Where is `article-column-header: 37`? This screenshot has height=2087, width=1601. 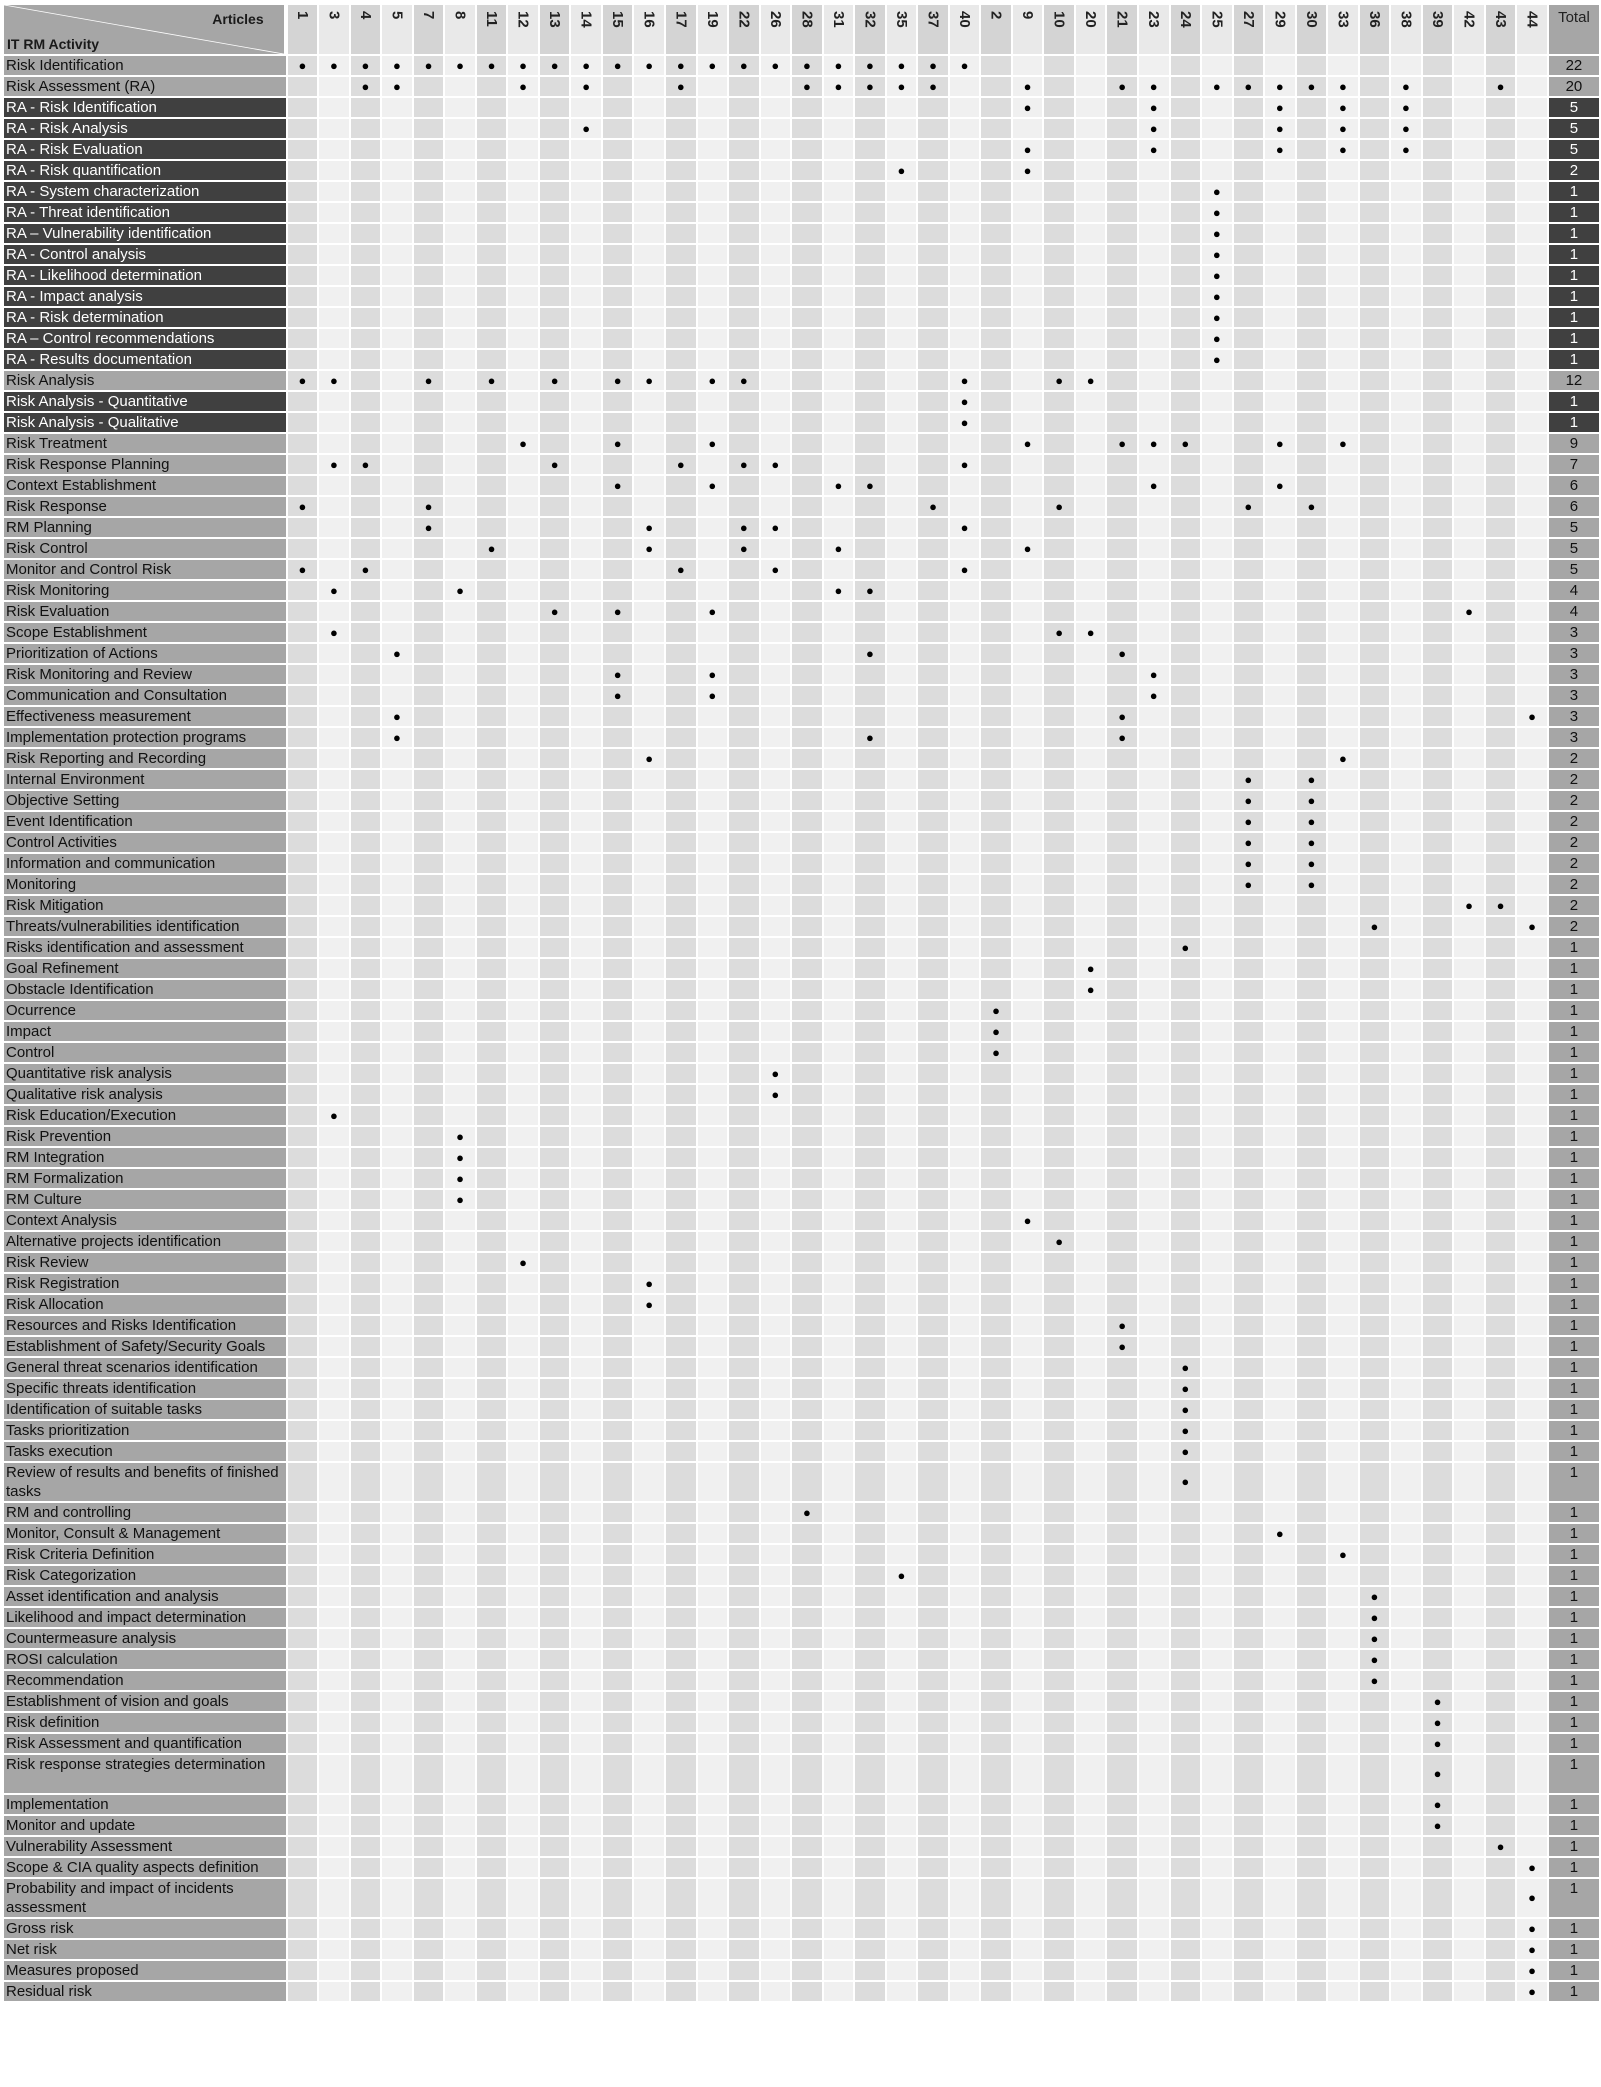 article-column-header: 37 is located at coordinates (933, 29).